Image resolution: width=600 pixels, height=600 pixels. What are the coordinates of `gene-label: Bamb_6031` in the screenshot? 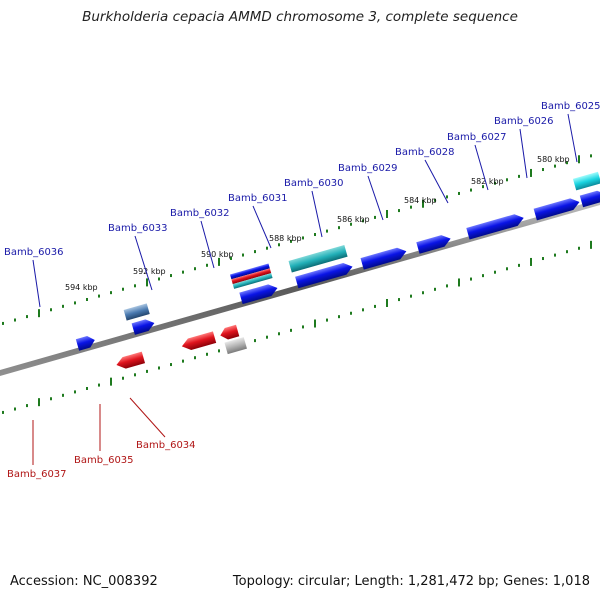 It's located at (258, 198).